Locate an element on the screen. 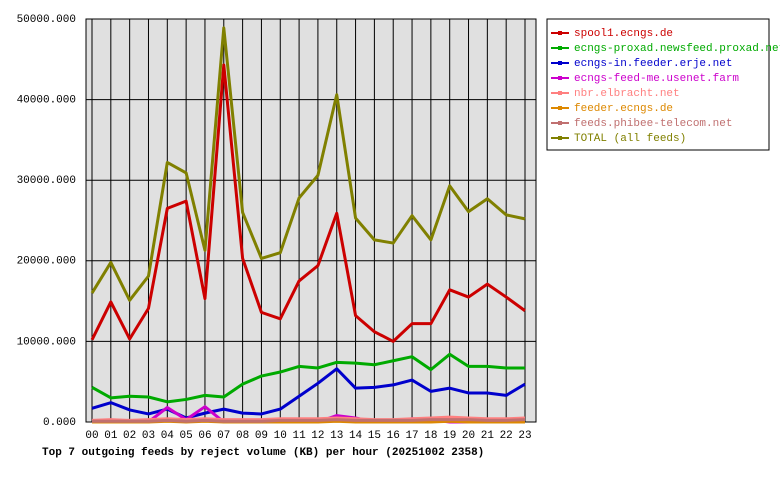  x-tick-label: 14 is located at coordinates (356, 436).